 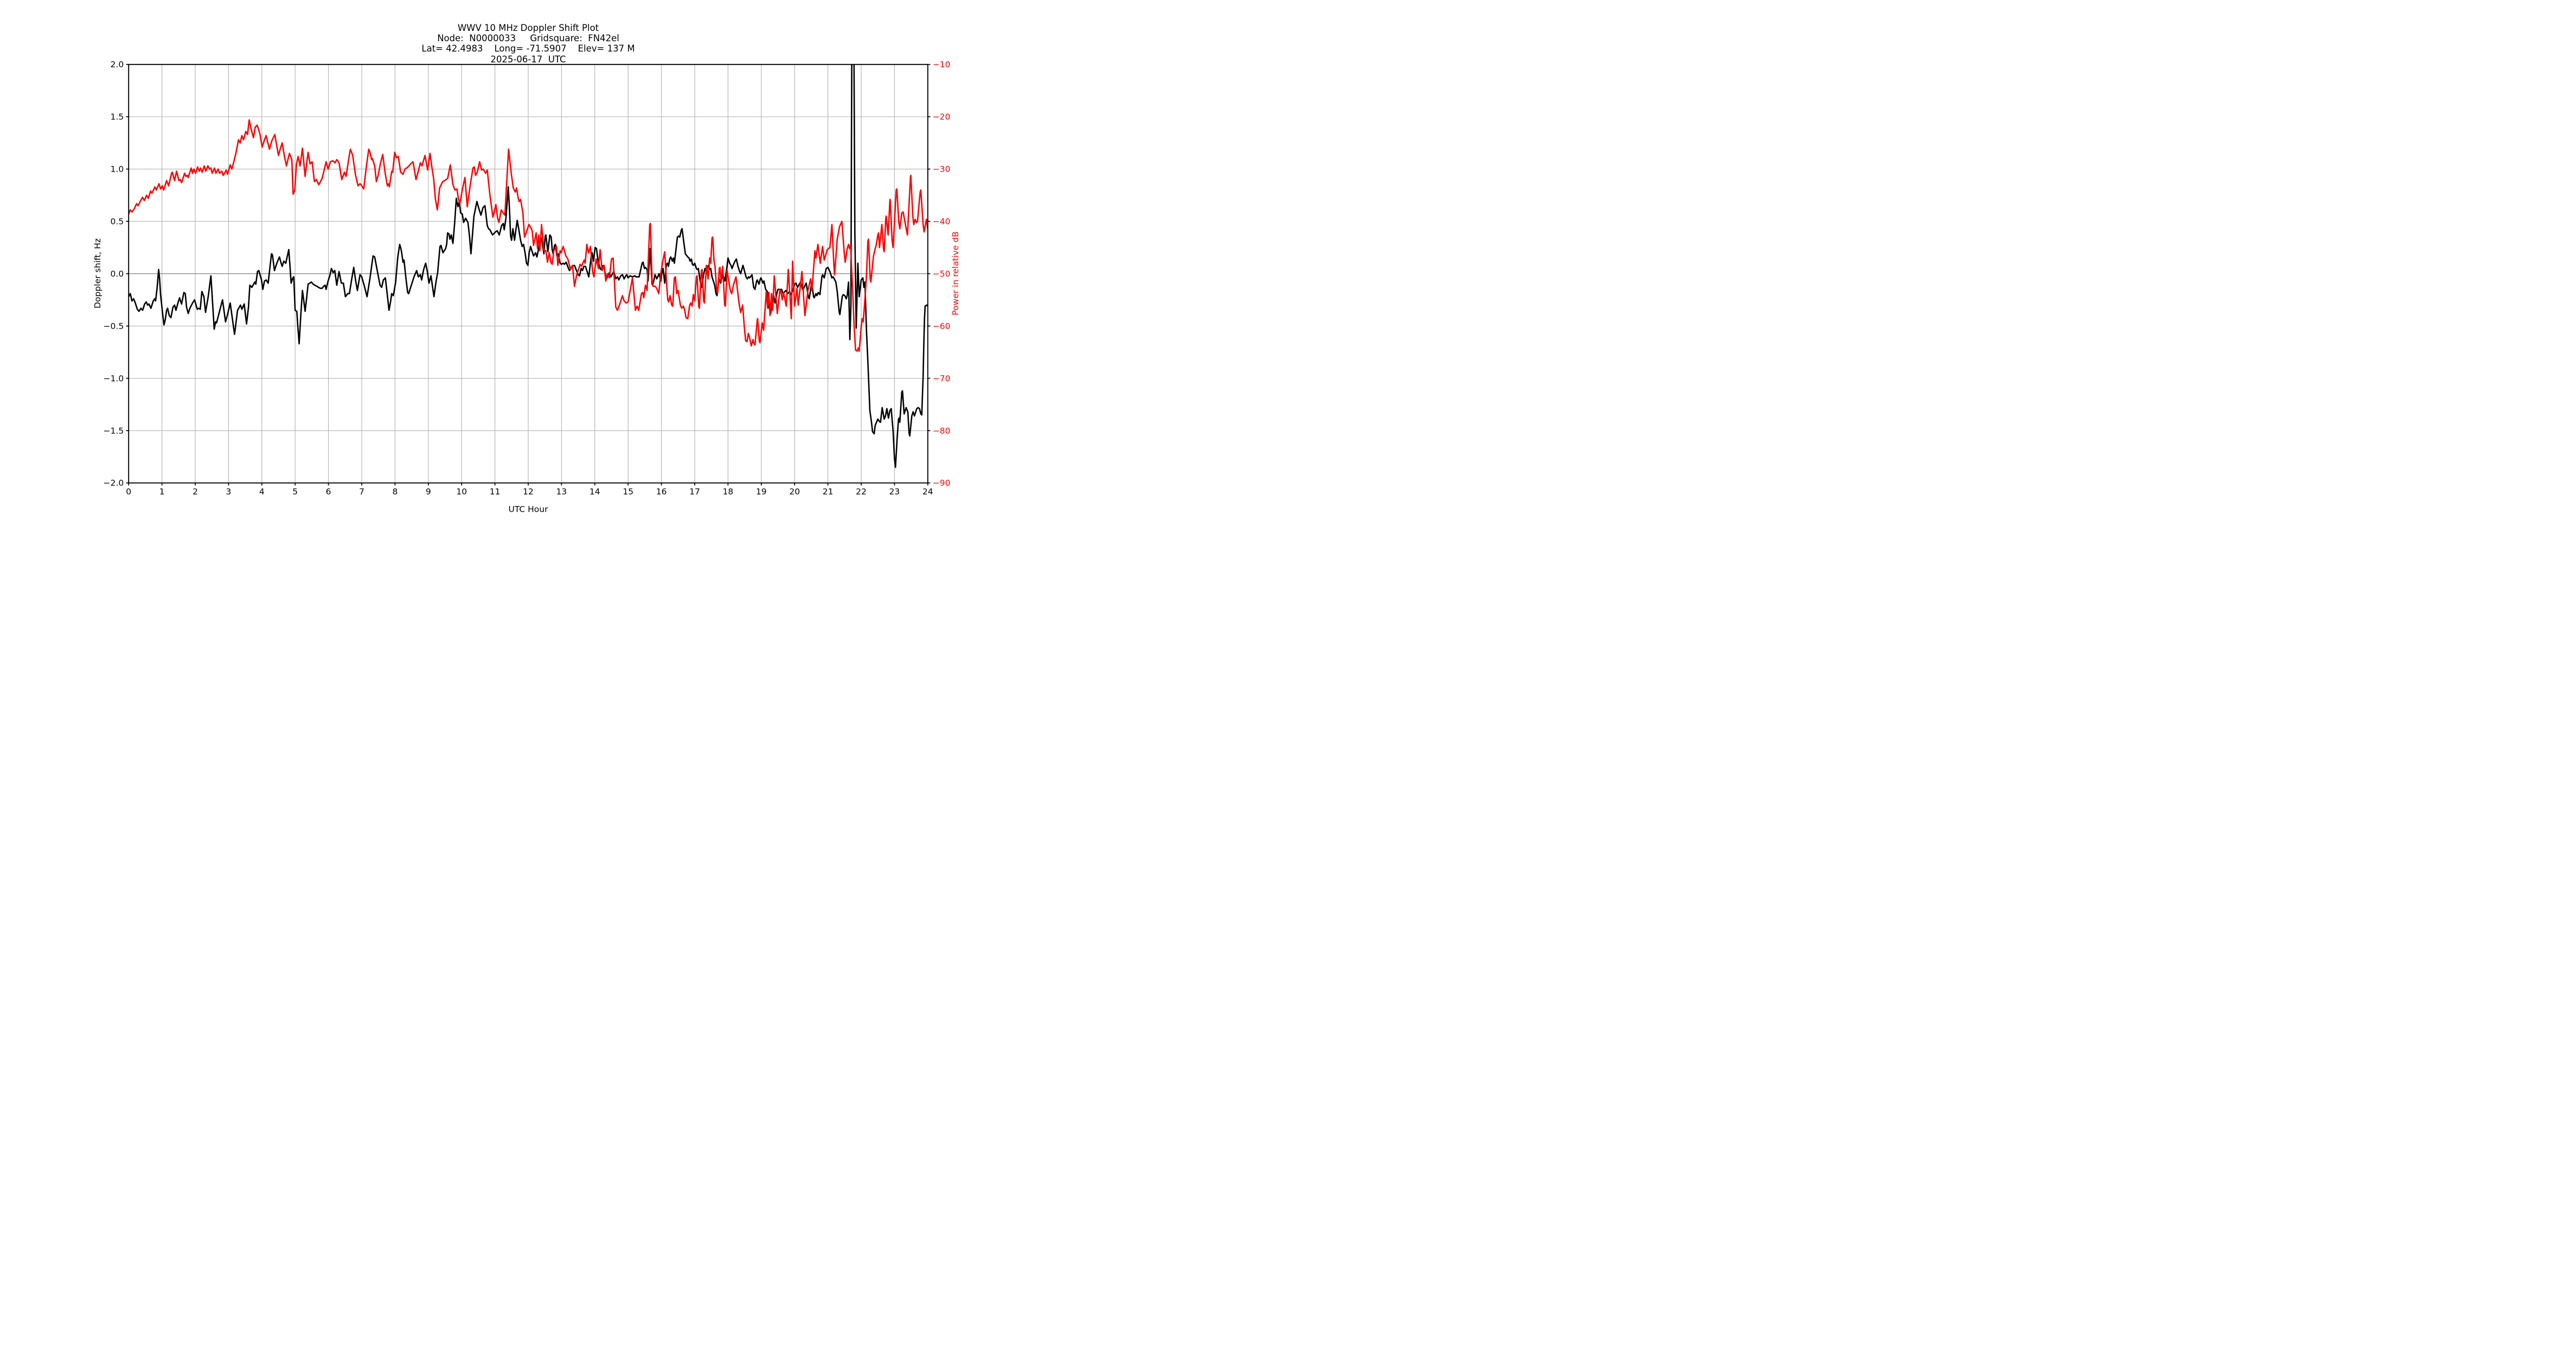 What do you see at coordinates (955, 273) in the screenshot?
I see `y-axis-label-right: Power in relative dB` at bounding box center [955, 273].